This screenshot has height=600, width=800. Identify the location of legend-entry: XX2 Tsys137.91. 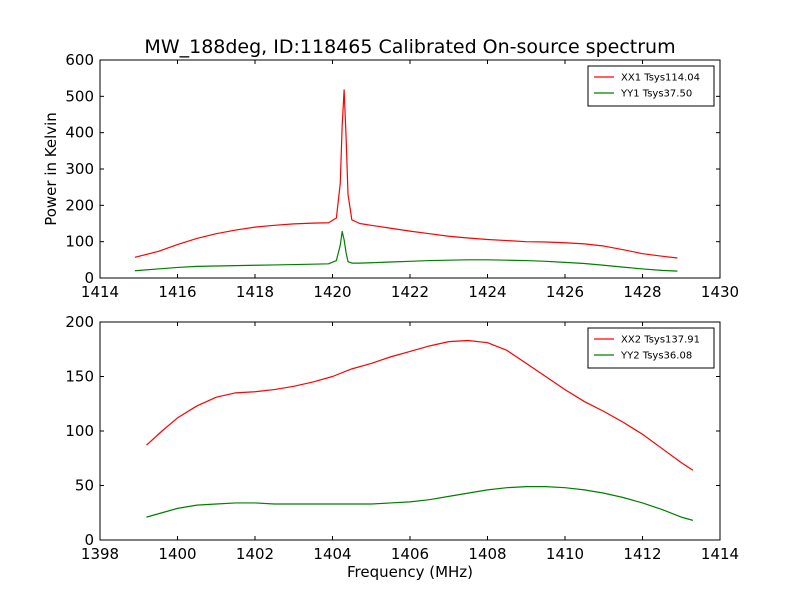
(660, 340).